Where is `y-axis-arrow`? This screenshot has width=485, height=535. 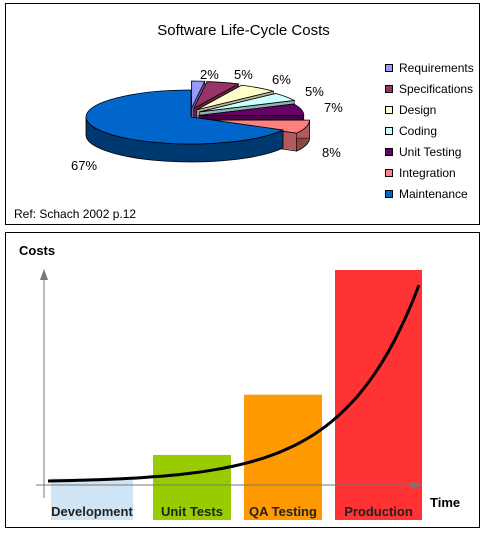 y-axis-arrow is located at coordinates (44, 274).